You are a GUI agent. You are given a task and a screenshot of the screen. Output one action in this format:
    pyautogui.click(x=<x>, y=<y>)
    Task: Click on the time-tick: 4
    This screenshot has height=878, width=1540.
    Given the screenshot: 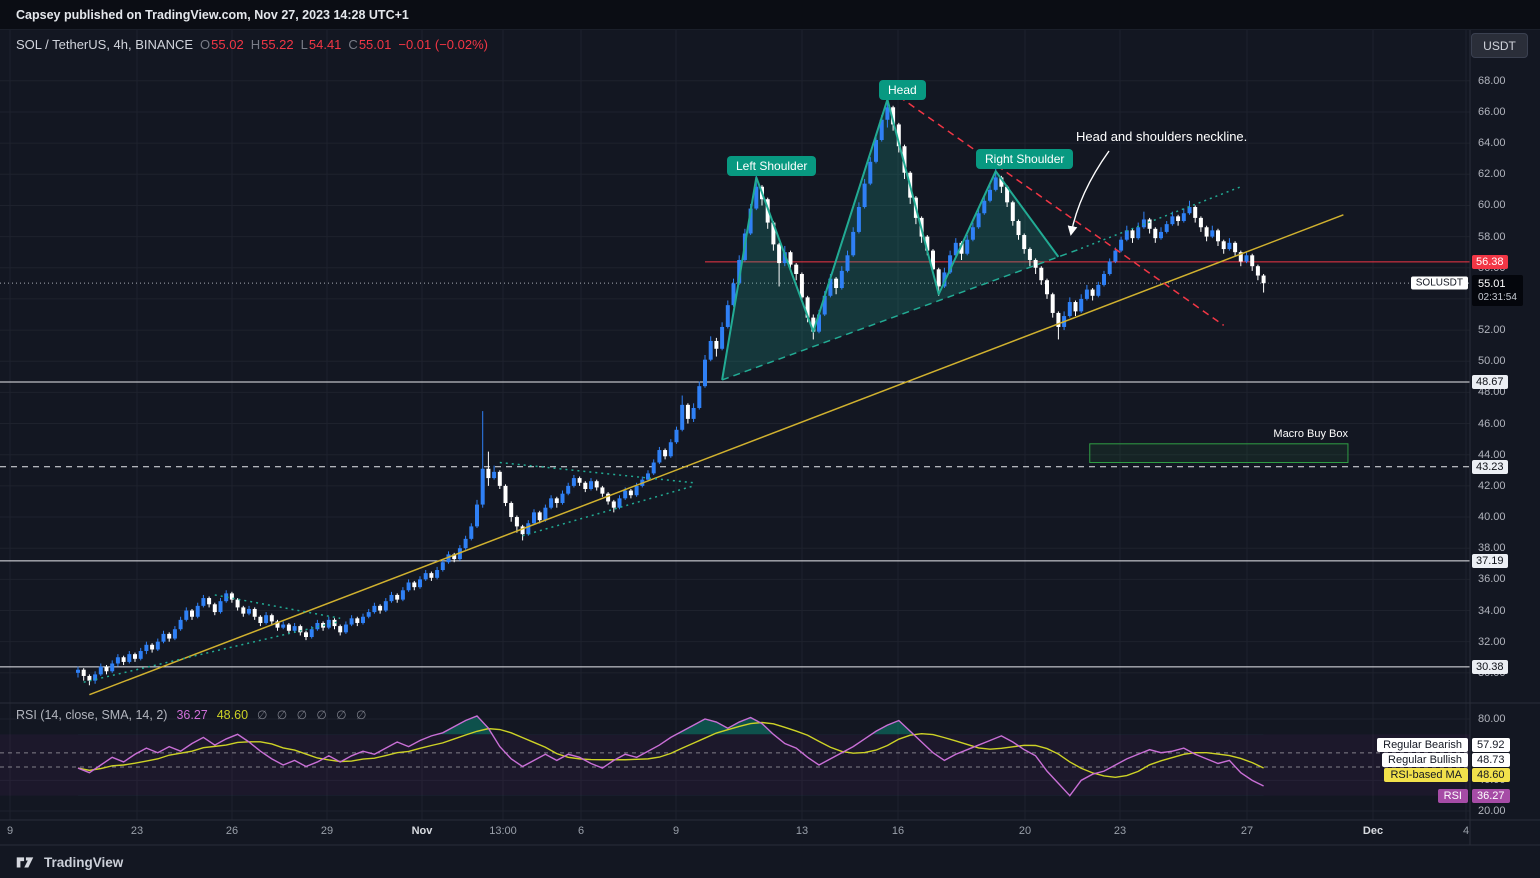 What is the action you would take?
    pyautogui.click(x=1466, y=831)
    